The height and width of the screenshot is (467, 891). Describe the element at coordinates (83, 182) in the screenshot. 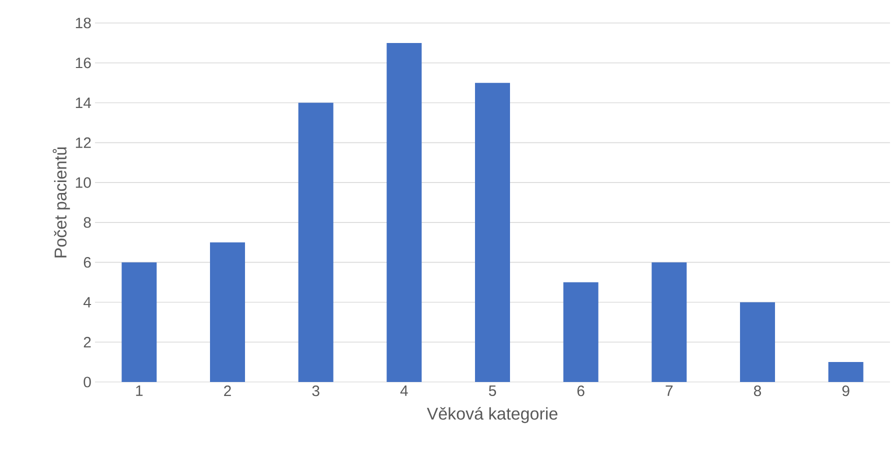

I see `y-tick-label: 10` at that location.